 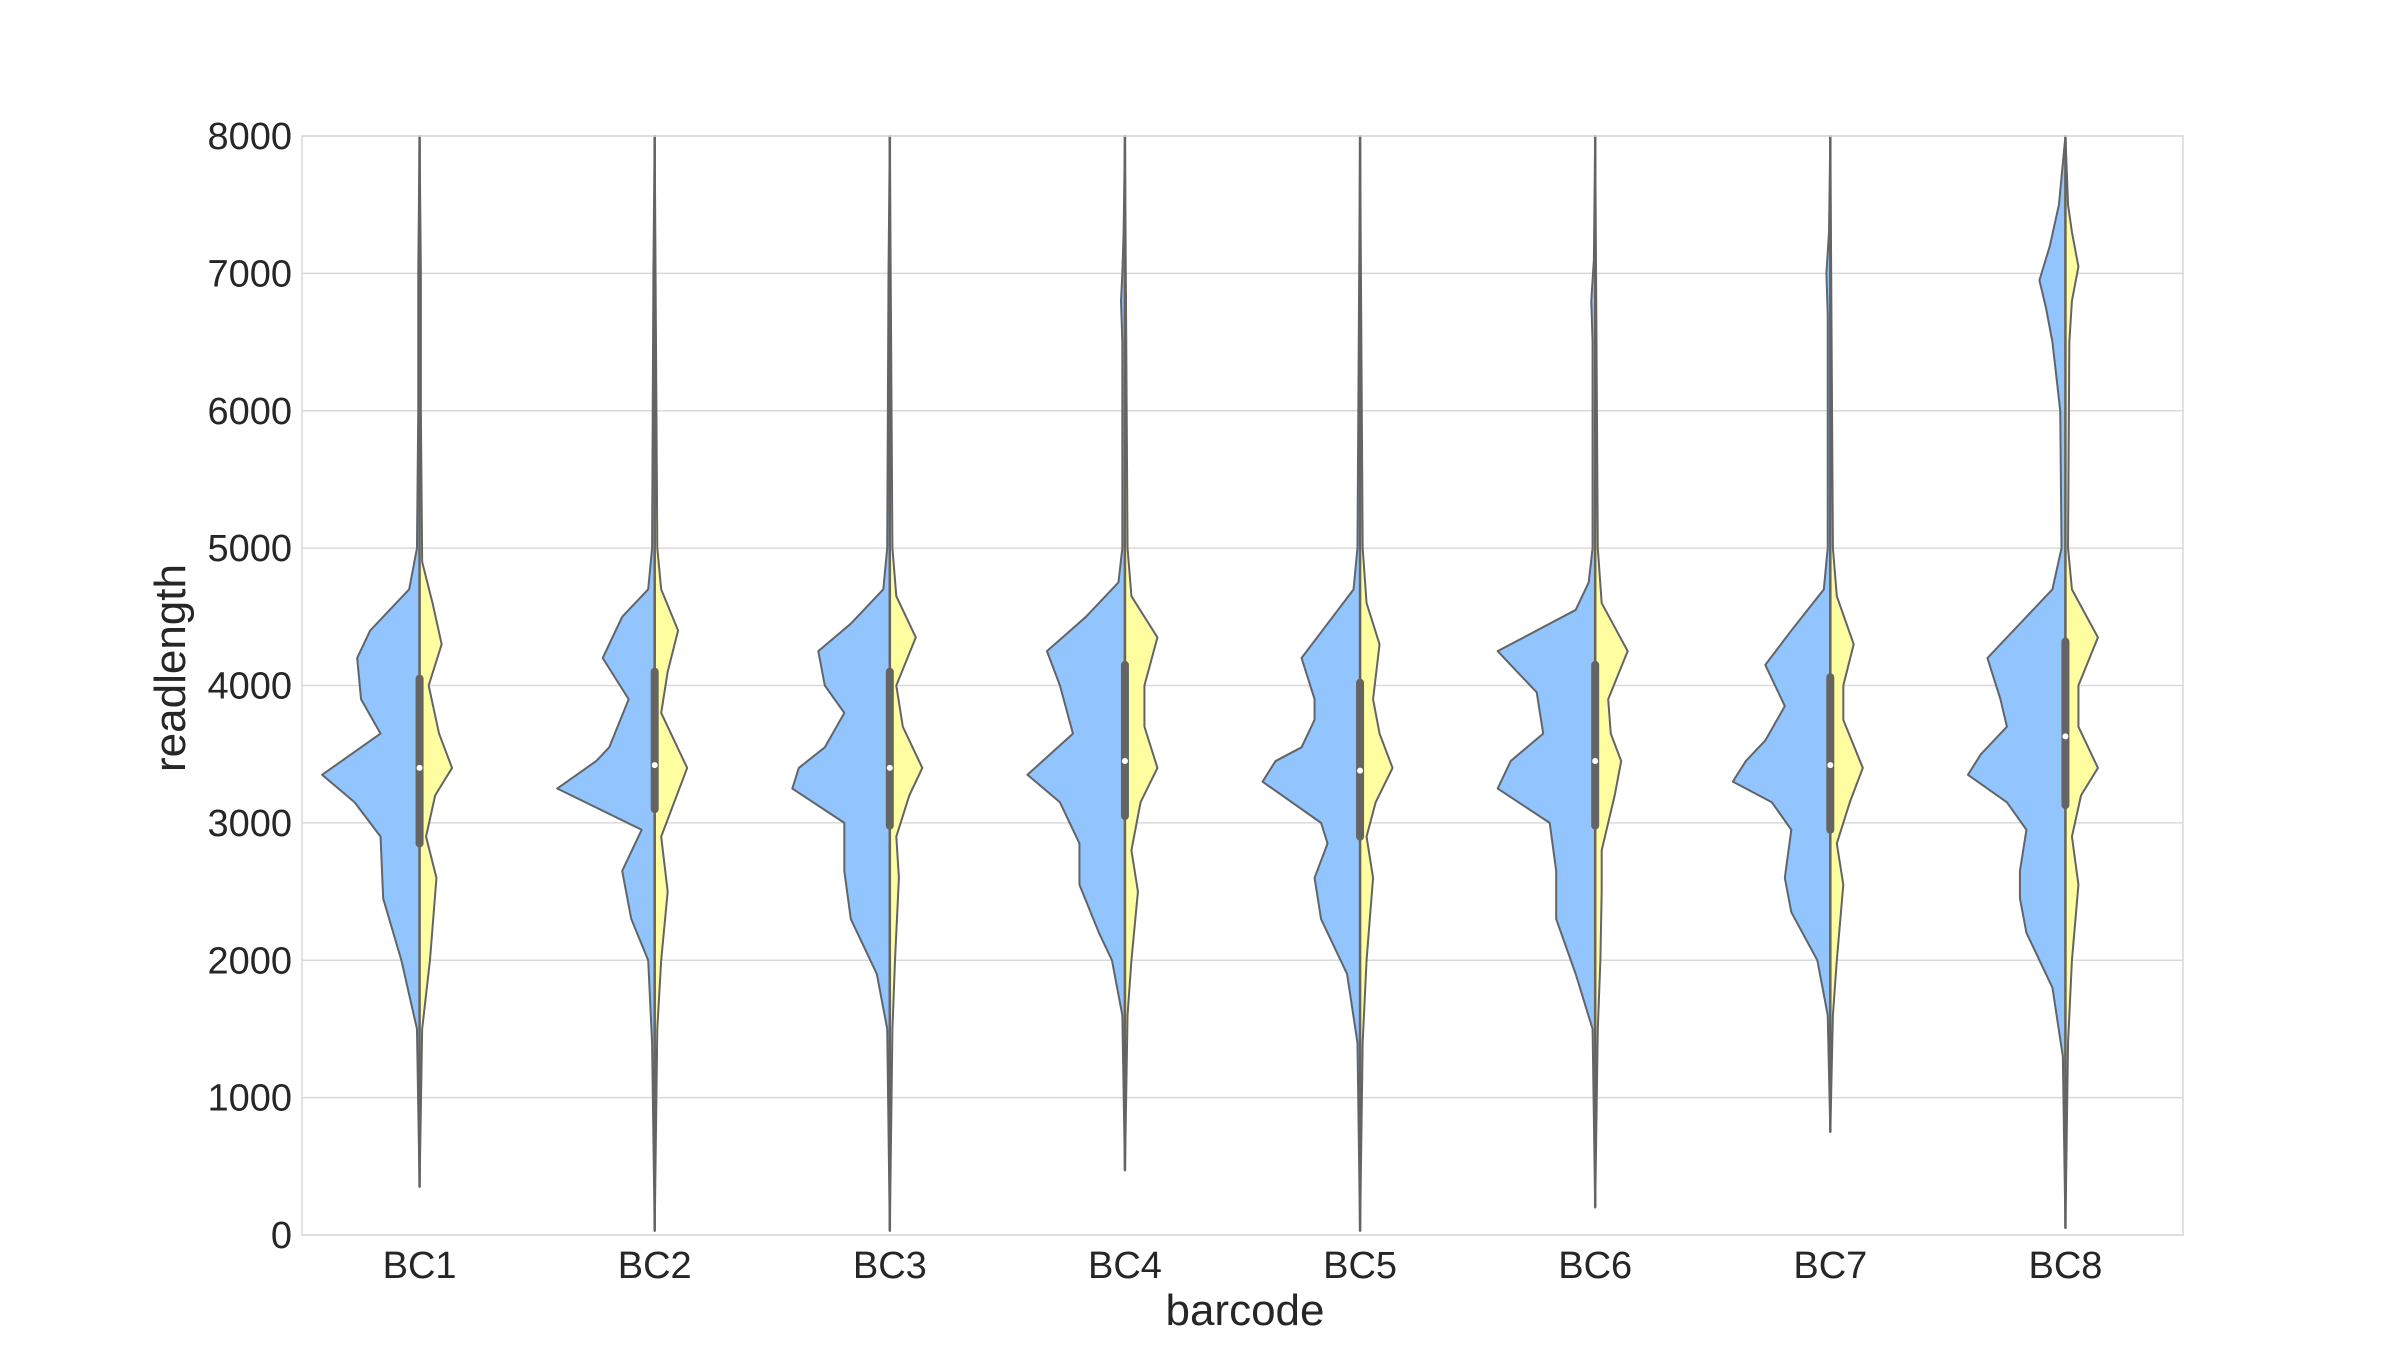 What do you see at coordinates (249, 549) in the screenshot?
I see `y-tick-label: 5000` at bounding box center [249, 549].